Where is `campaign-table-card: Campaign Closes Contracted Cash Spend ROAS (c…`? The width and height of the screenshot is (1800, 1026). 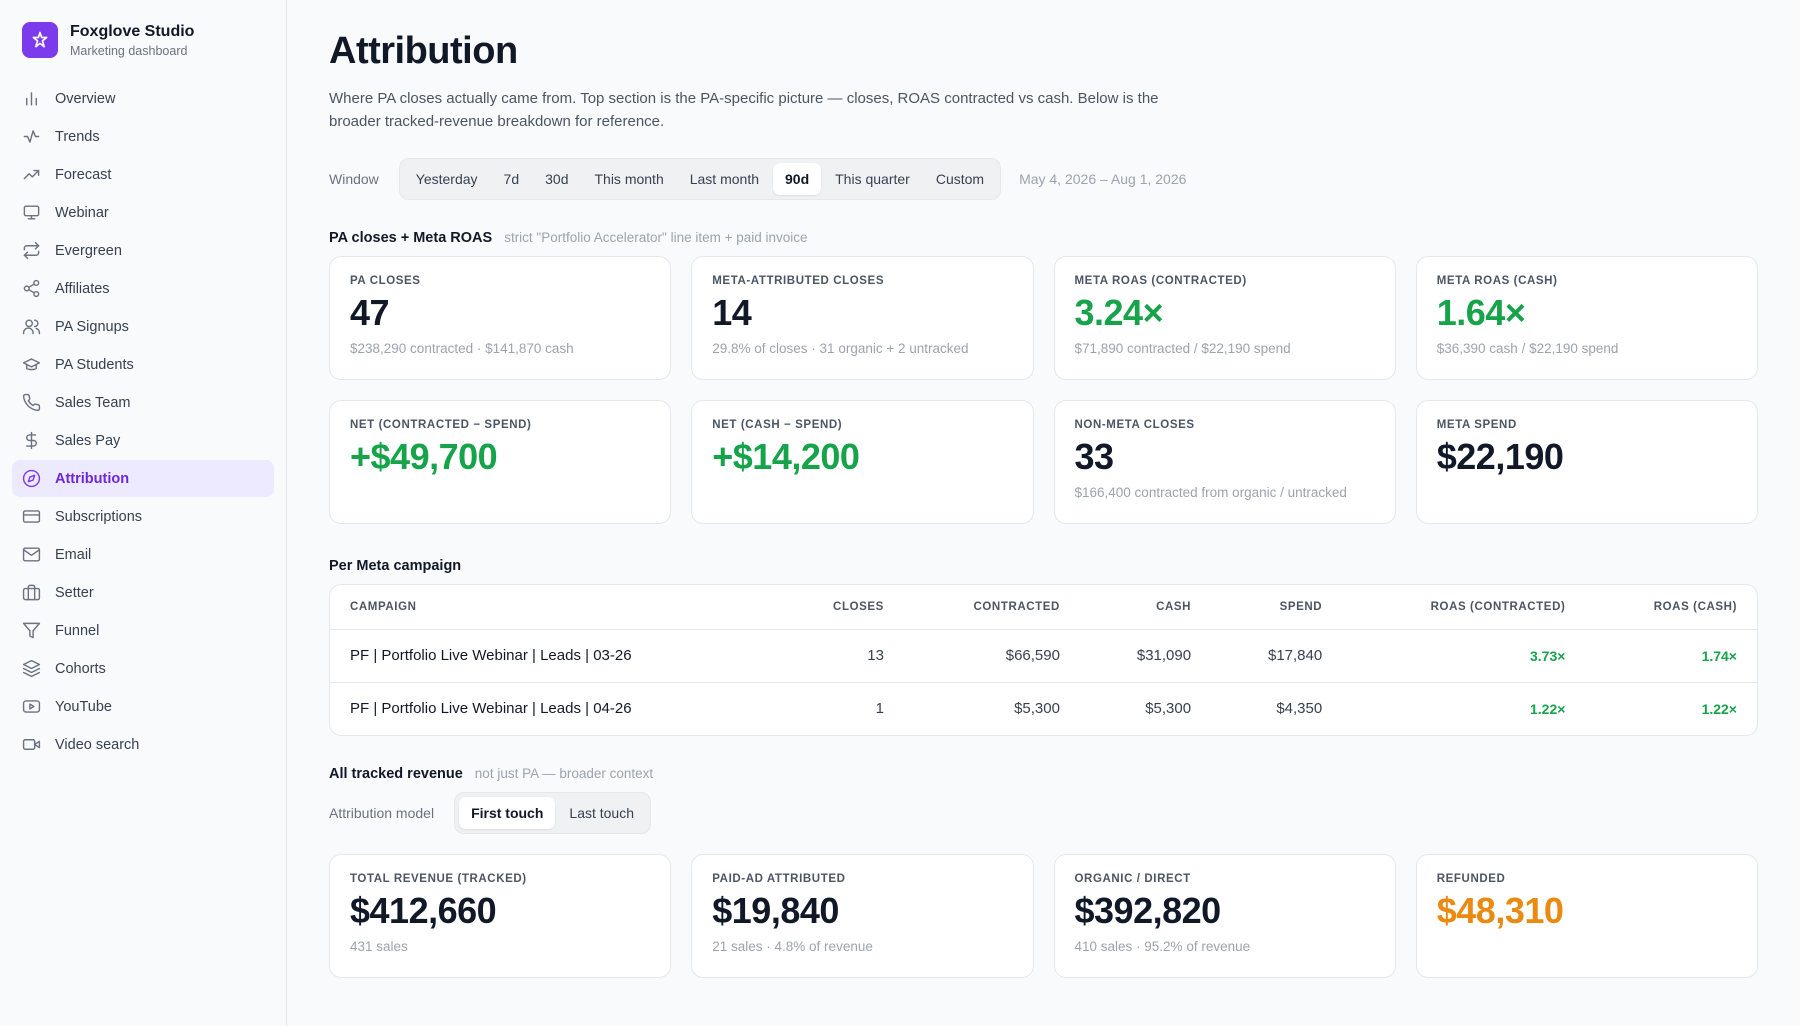
campaign-table-card: Campaign Closes Contracted Cash Spend ROAS (c… is located at coordinates (1043, 660).